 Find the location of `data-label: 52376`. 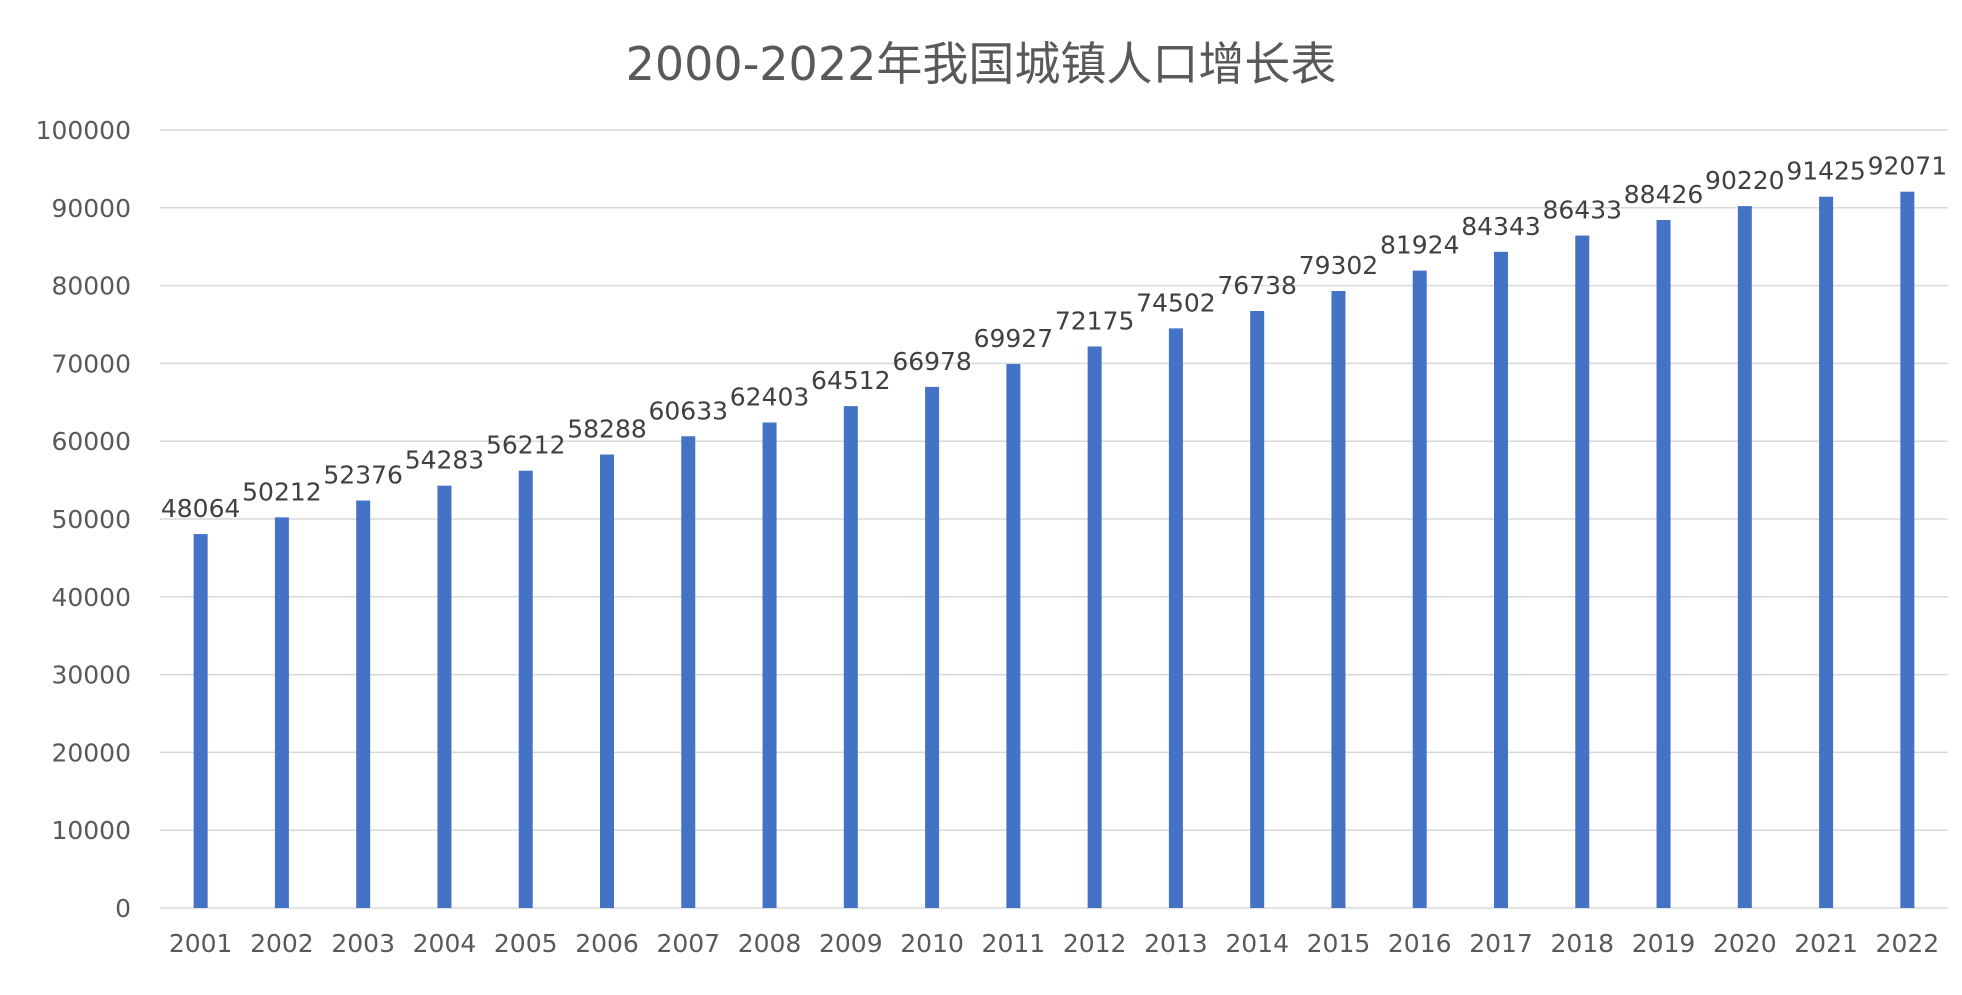

data-label: 52376 is located at coordinates (363, 475).